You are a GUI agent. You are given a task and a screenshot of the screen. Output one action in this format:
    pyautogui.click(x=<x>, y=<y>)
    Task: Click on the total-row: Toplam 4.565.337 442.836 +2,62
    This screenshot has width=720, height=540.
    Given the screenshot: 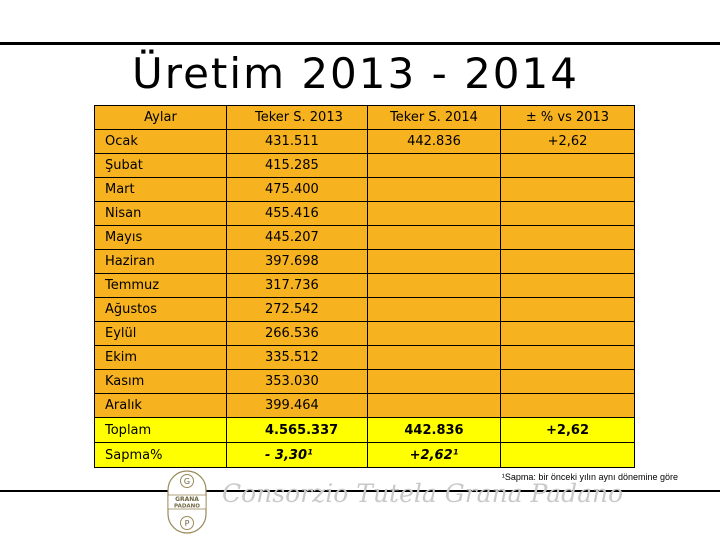 What is the action you would take?
    pyautogui.click(x=364, y=430)
    